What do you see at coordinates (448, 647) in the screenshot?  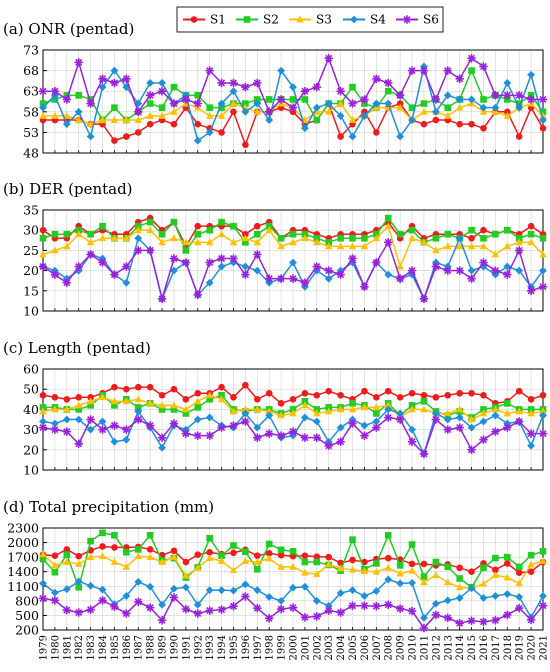 I see `x-tick-label: 2013` at bounding box center [448, 647].